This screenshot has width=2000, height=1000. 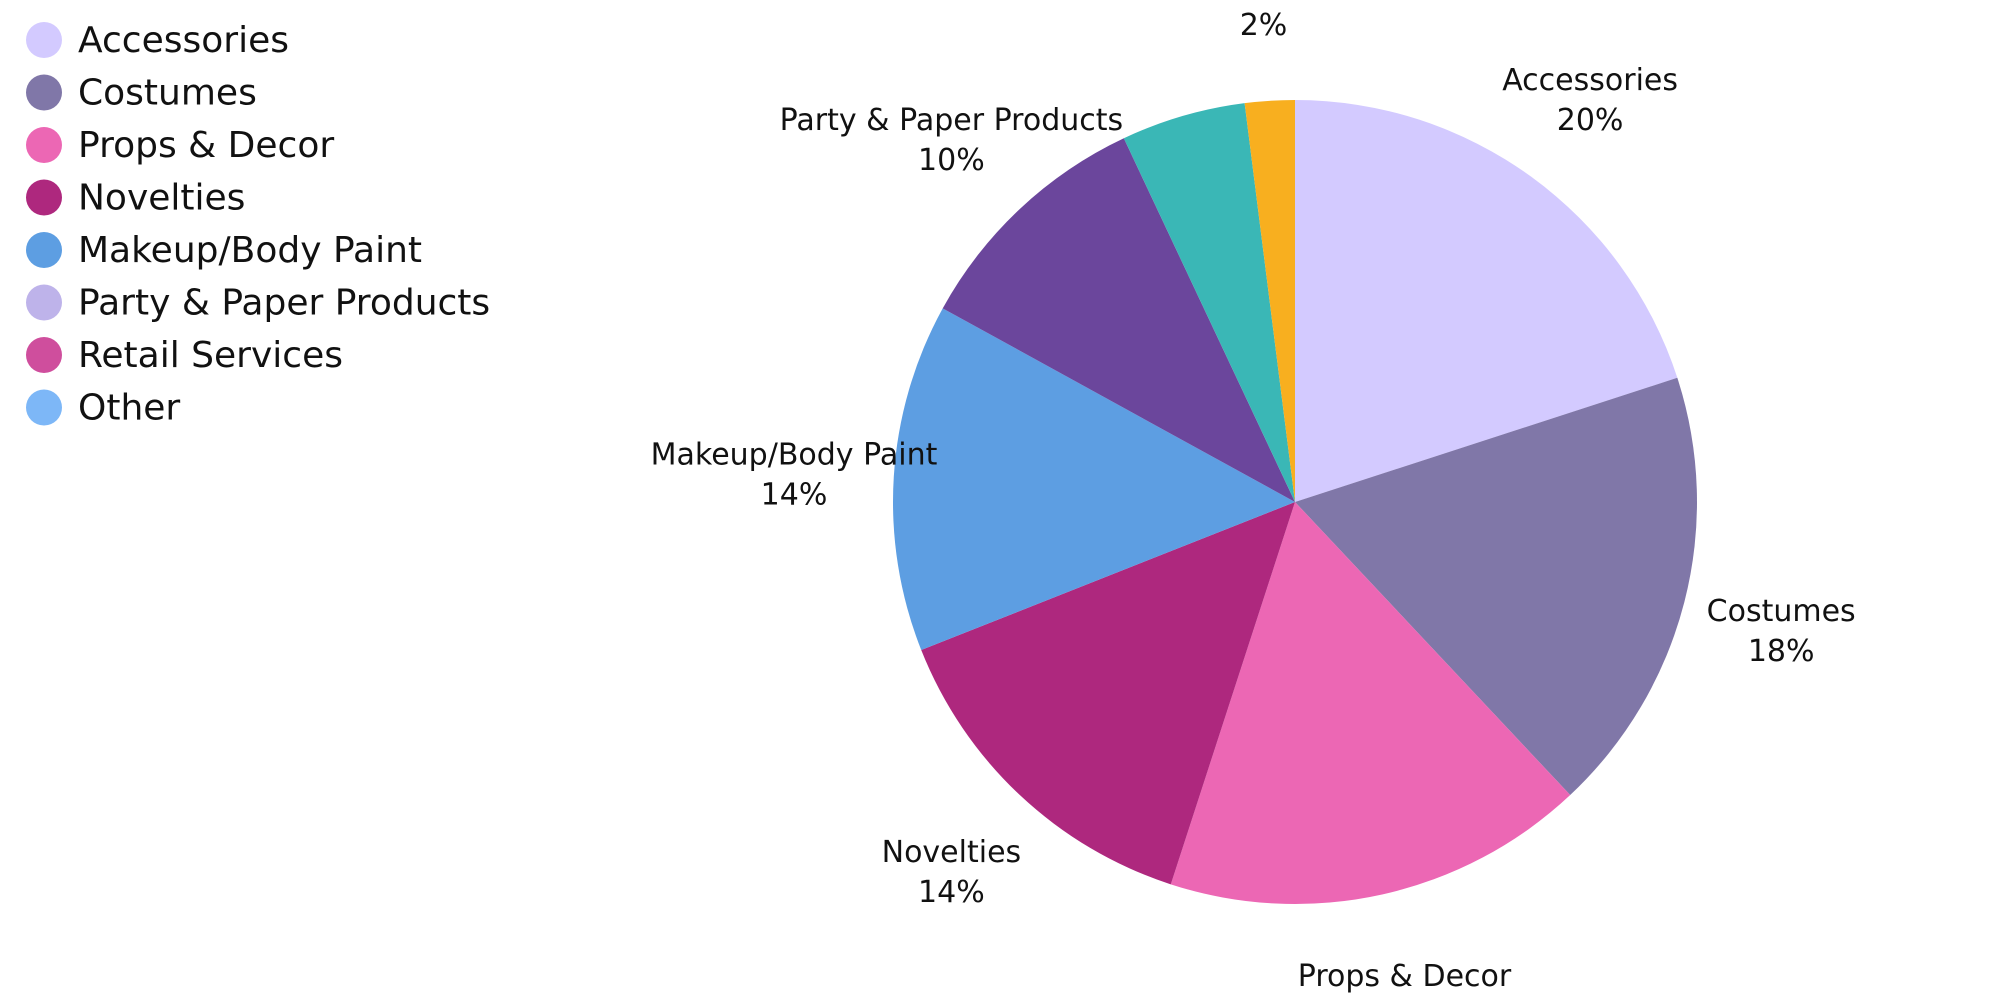 I want to click on legend-item-other: Other, so click(x=103, y=408).